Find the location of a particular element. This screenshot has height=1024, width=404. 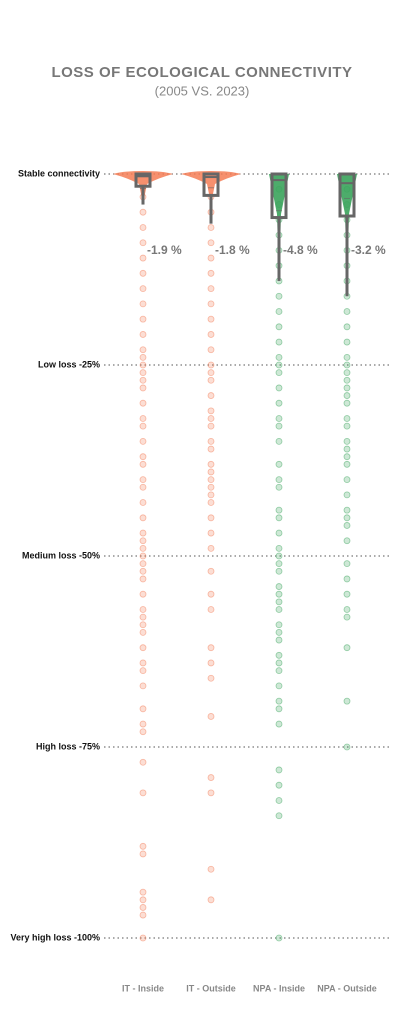

y-tick-label: Very high loss -100% is located at coordinates (55, 937).